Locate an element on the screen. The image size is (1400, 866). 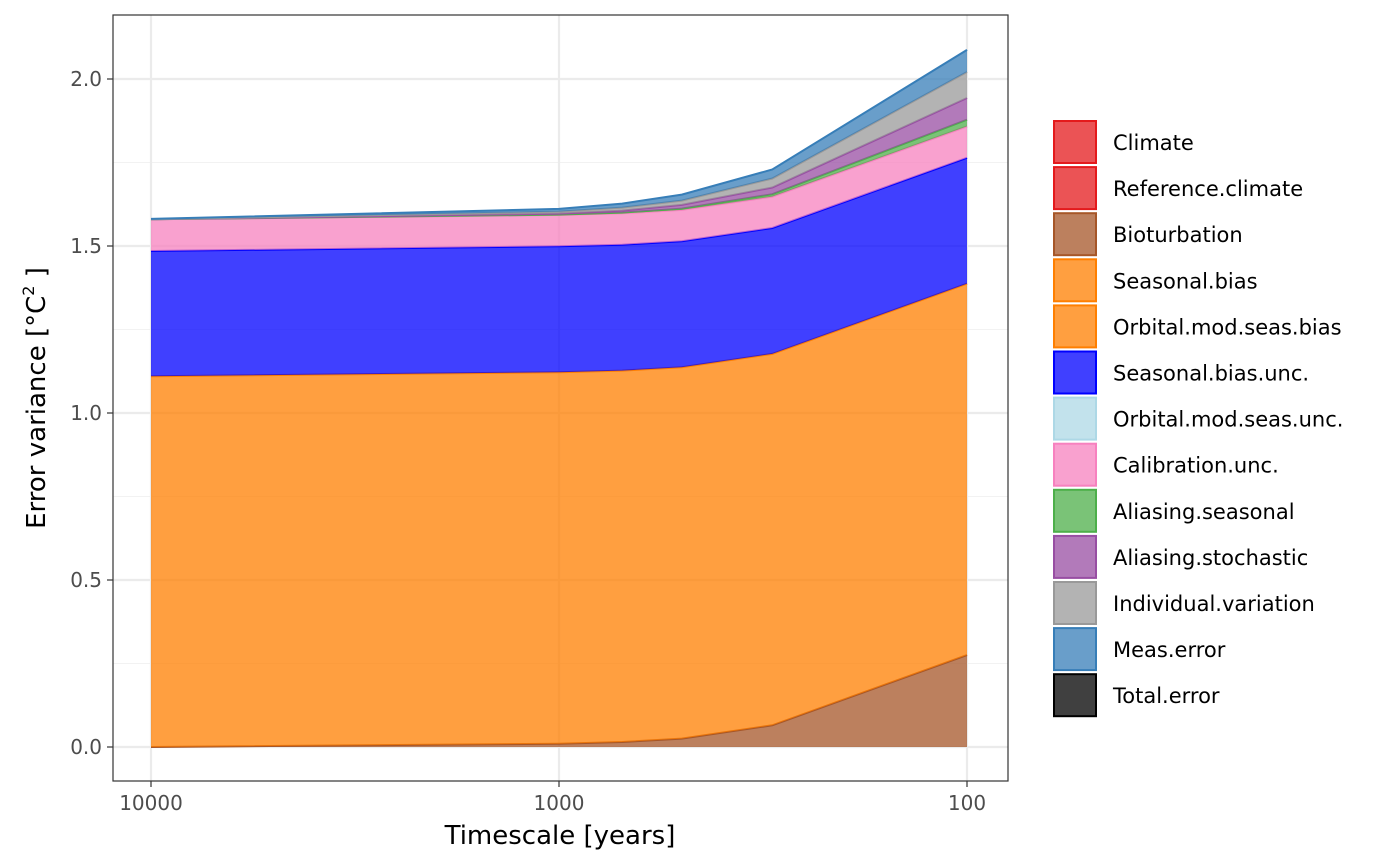
legend-item: Meas.error is located at coordinates (1139, 649).